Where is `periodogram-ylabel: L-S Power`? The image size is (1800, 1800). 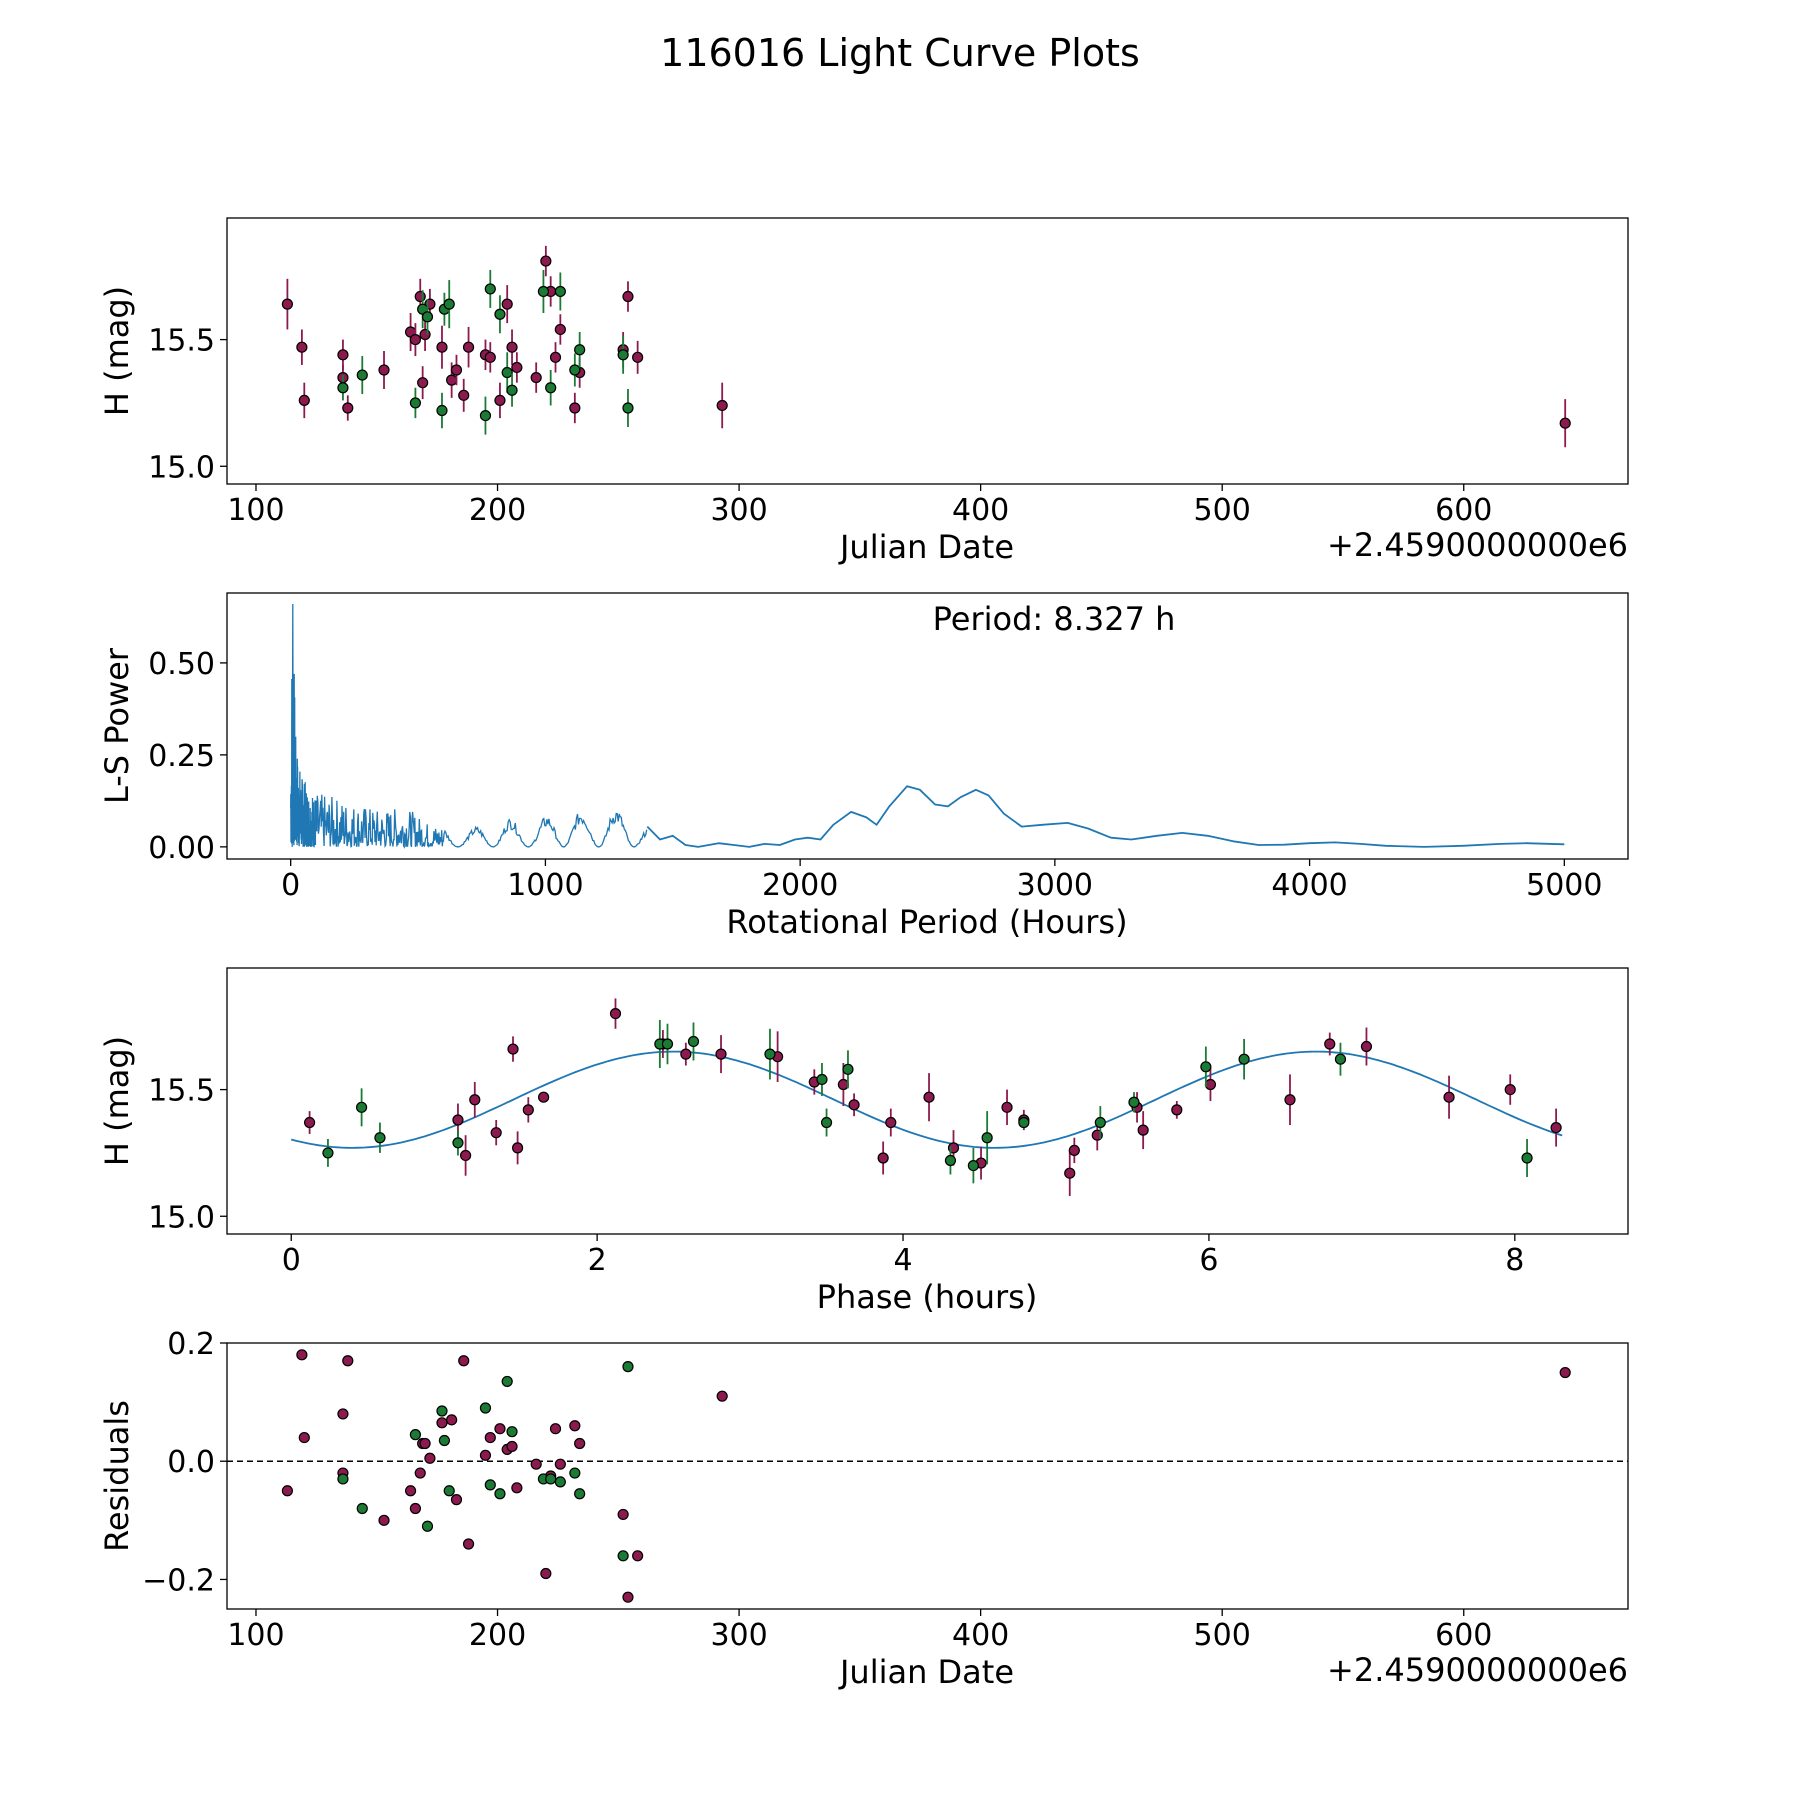 periodogram-ylabel: L-S Power is located at coordinates (117, 725).